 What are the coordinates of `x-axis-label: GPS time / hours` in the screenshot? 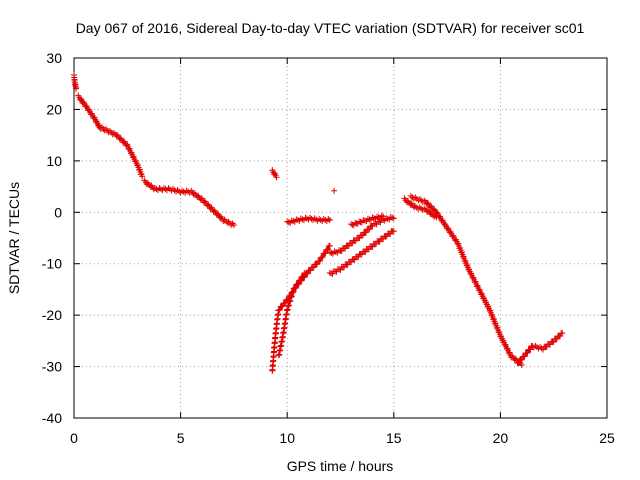 It's located at (340, 466).